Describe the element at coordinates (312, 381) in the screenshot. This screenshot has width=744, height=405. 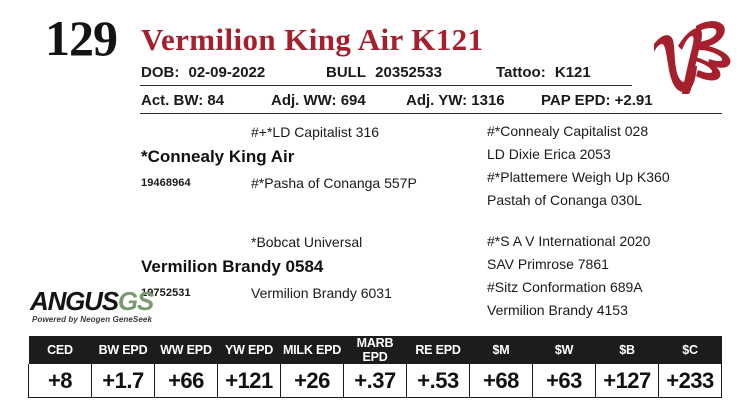
I see `epd-value-cell: +26` at that location.